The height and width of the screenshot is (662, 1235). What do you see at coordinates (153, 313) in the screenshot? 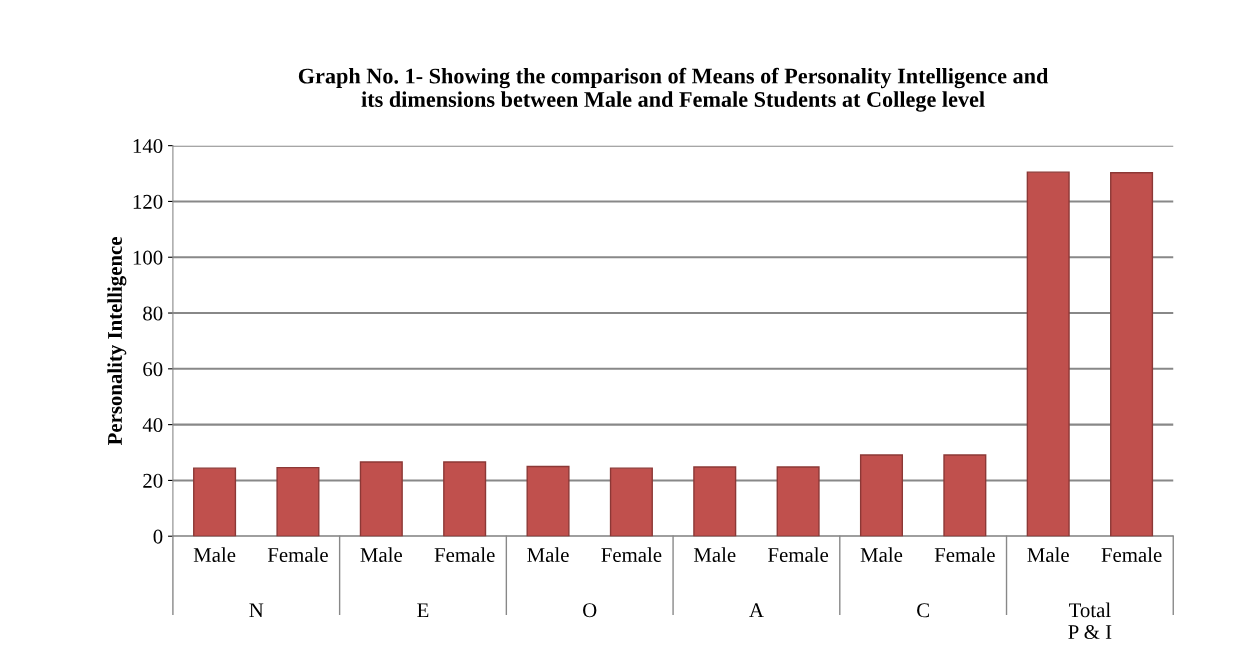
I see `y-tick-label: 80` at bounding box center [153, 313].